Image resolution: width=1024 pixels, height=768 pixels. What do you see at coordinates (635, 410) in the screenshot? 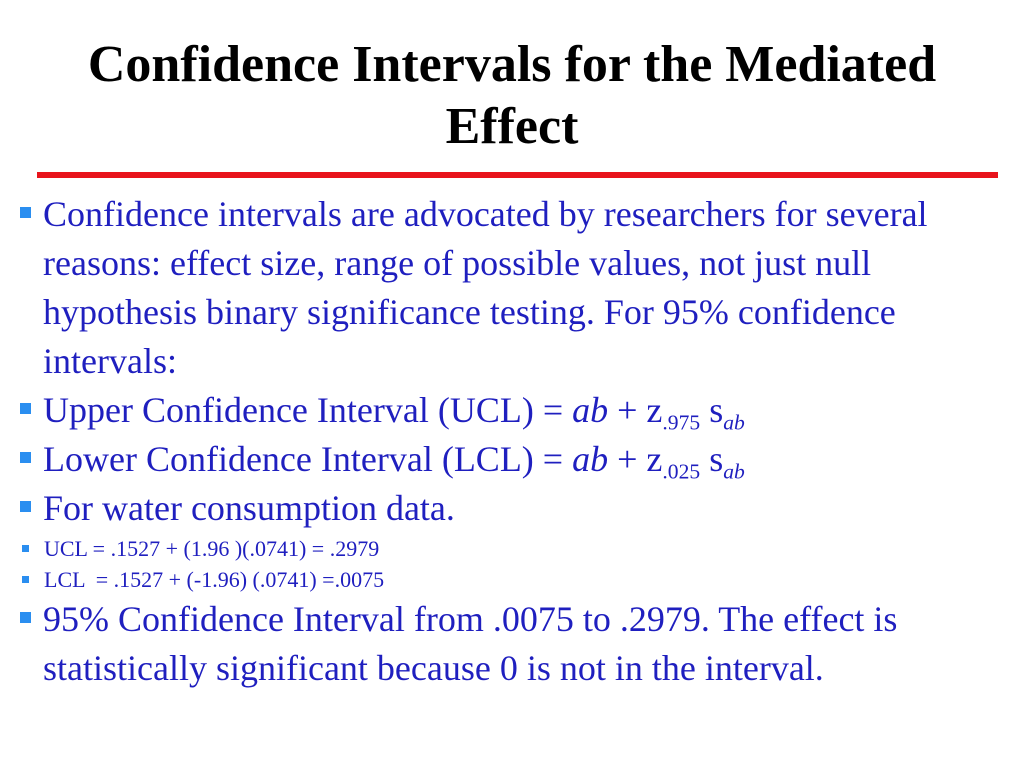
I see `ucl-plus-z: + z` at bounding box center [635, 410].